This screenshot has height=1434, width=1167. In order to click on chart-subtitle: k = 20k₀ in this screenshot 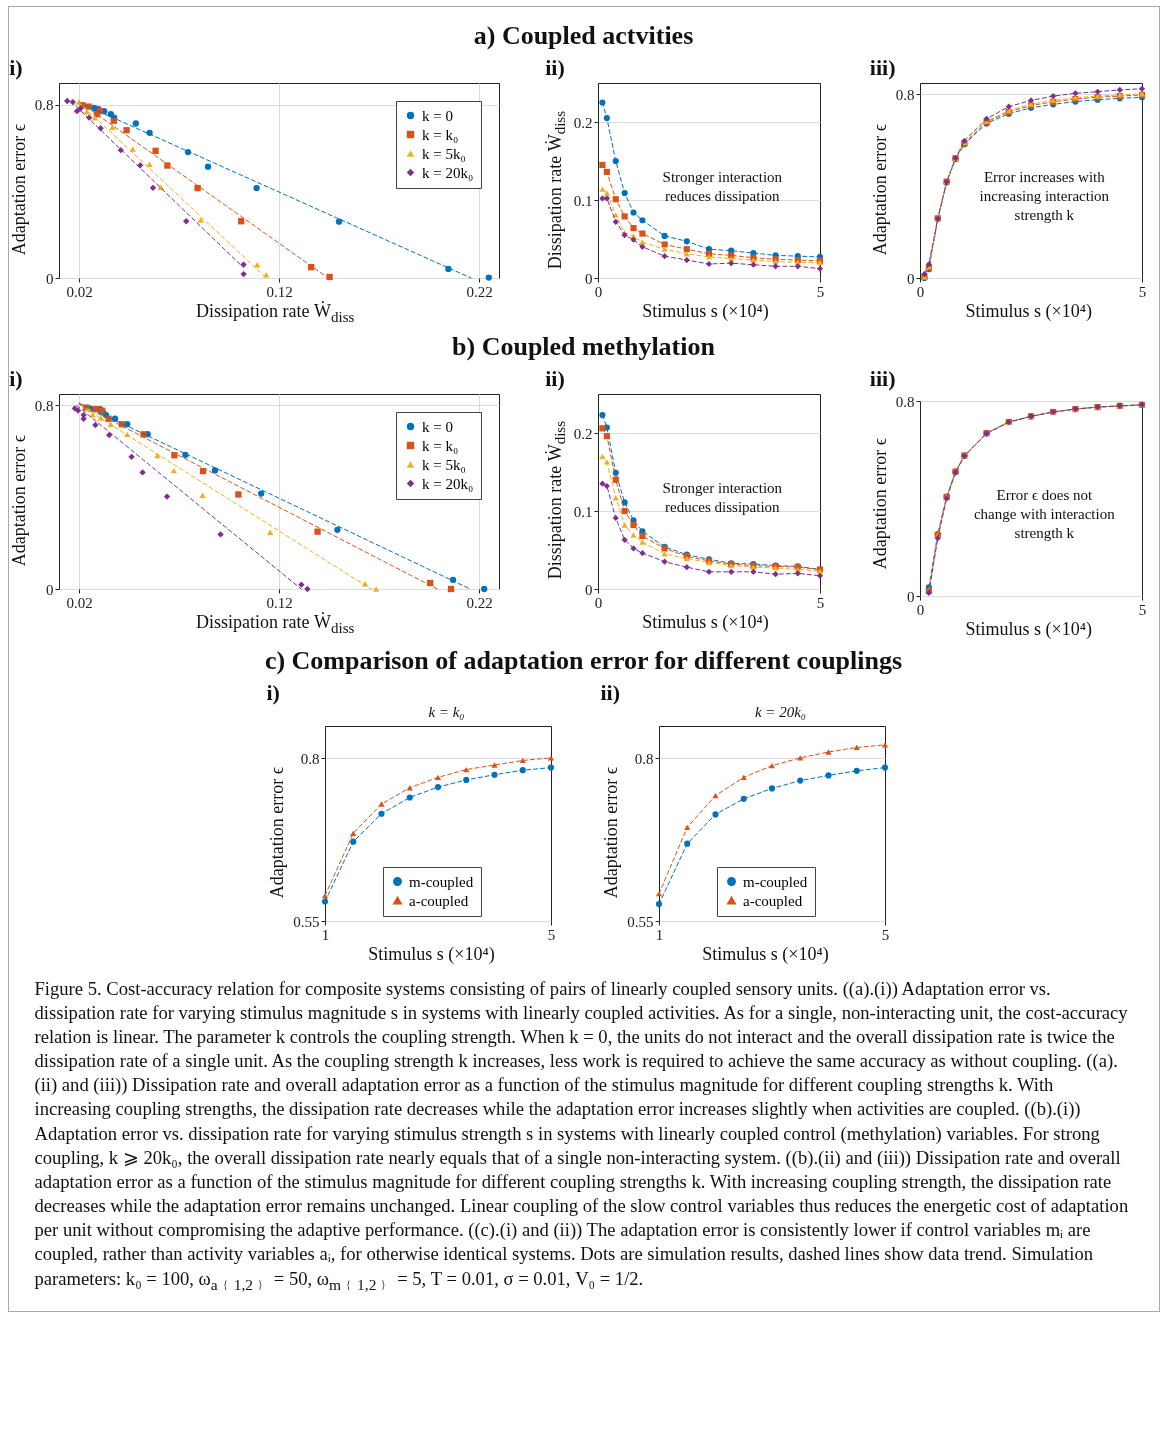, I will do `click(780, 712)`.